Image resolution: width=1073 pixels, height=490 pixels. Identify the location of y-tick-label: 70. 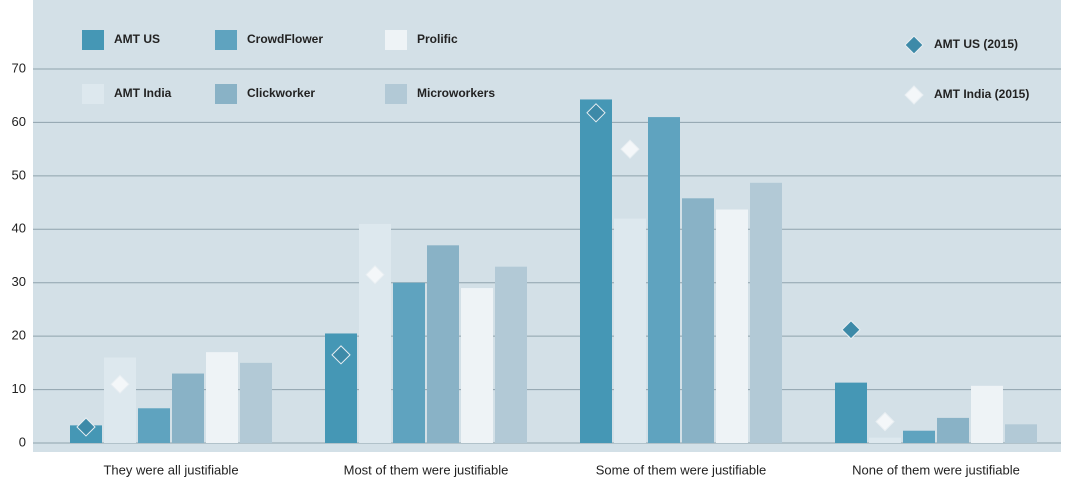
(19, 67).